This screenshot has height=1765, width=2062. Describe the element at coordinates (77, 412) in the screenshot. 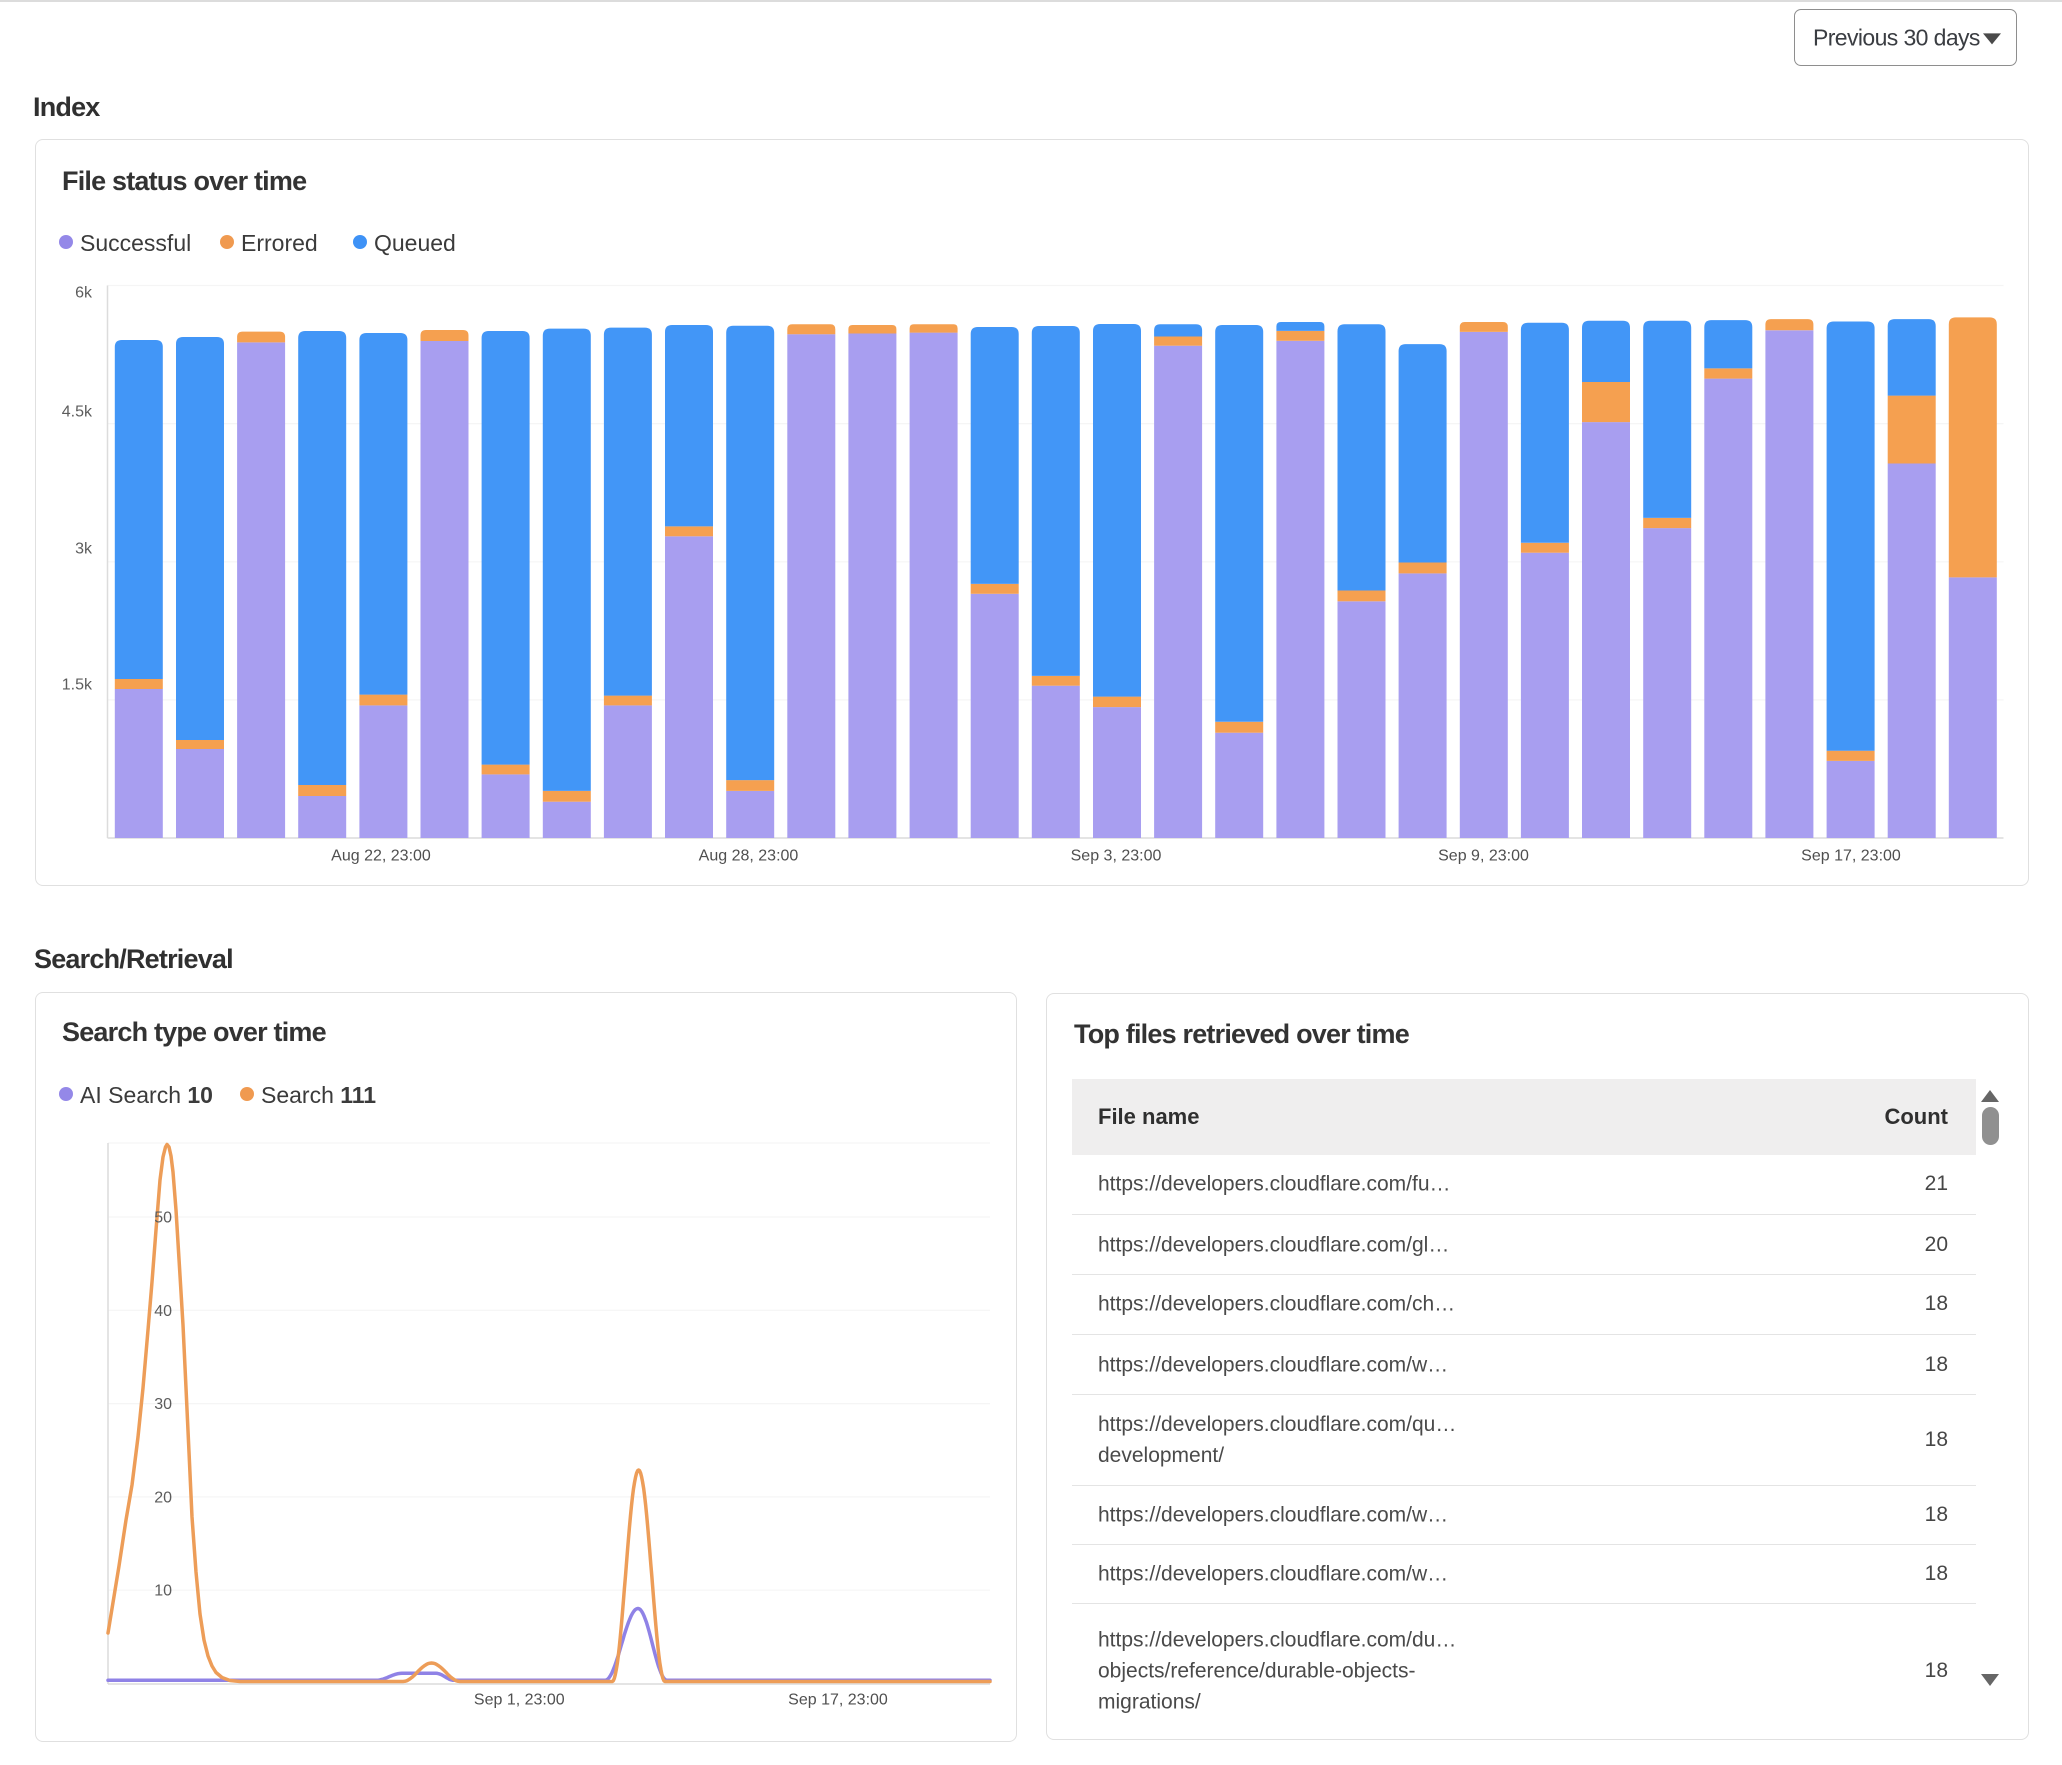

I see `svg-text: 4.5k` at that location.